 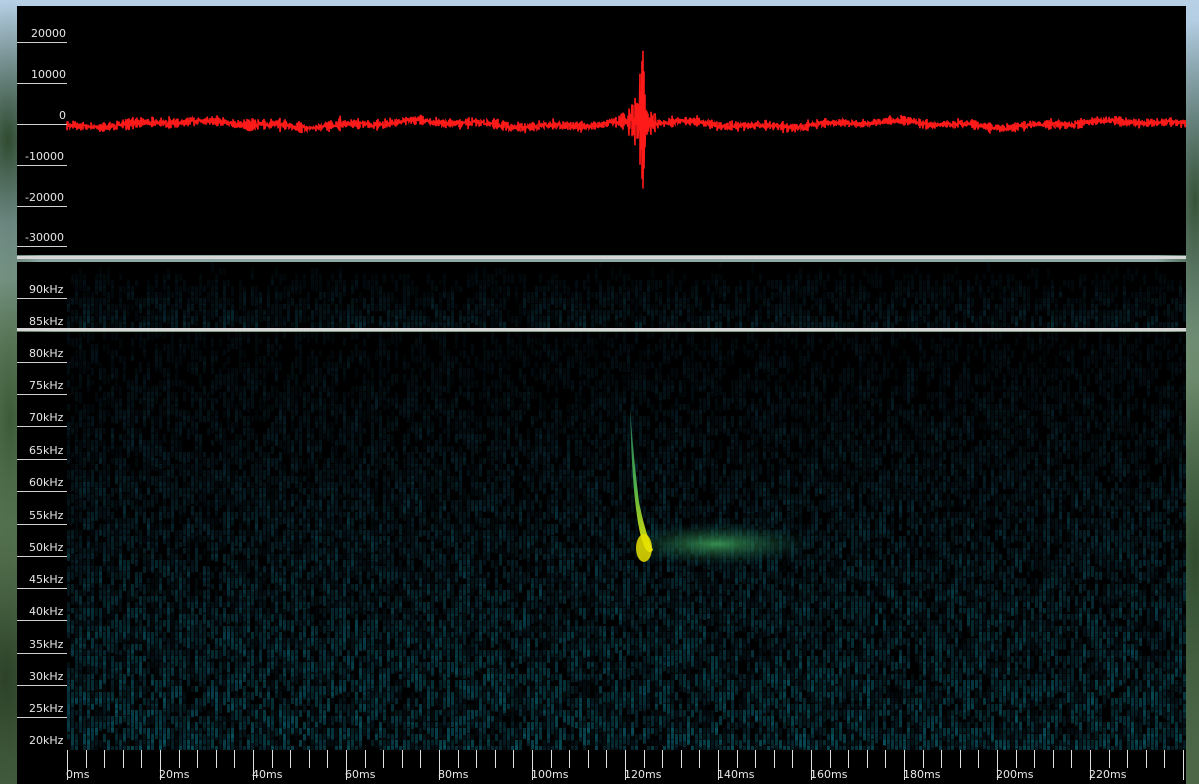 I want to click on upper-frequency-panel: 90kHz 85kHz, so click(x=601, y=295).